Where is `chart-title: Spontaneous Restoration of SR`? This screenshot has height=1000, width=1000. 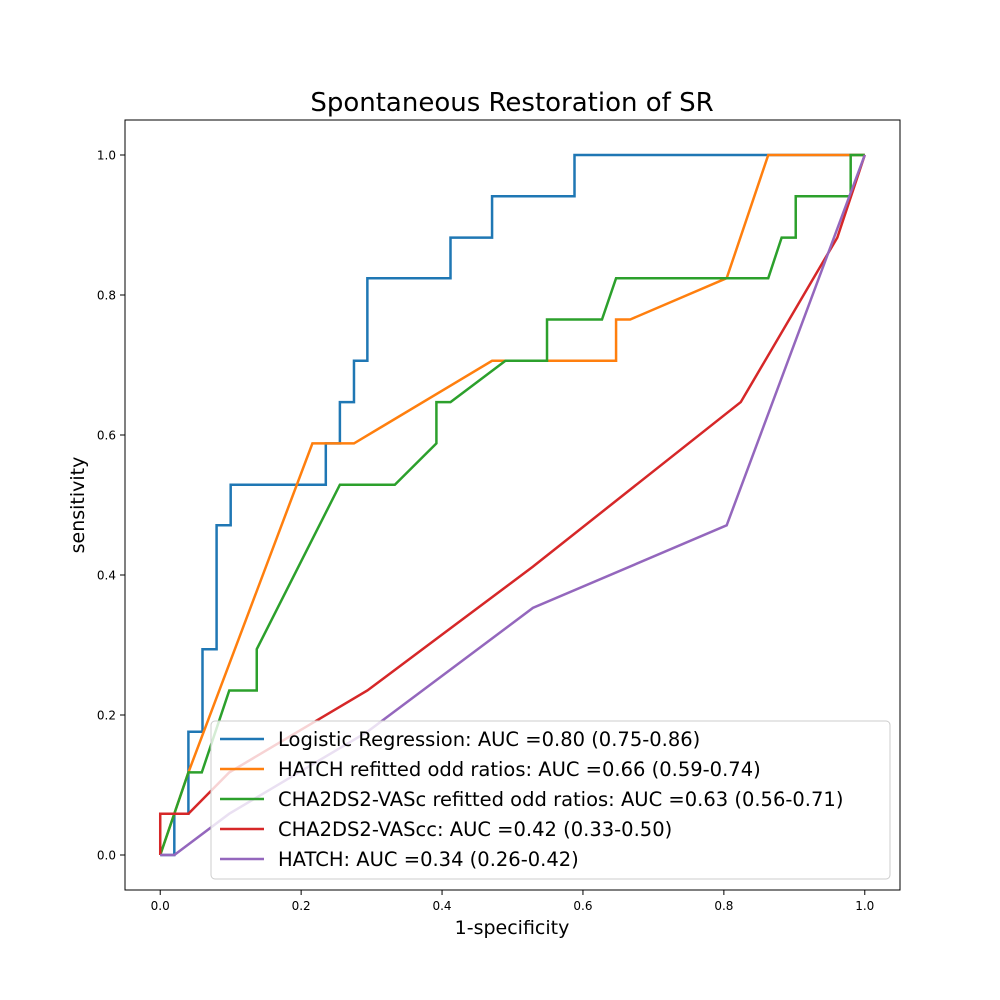
chart-title: Spontaneous Restoration of SR is located at coordinates (511, 103).